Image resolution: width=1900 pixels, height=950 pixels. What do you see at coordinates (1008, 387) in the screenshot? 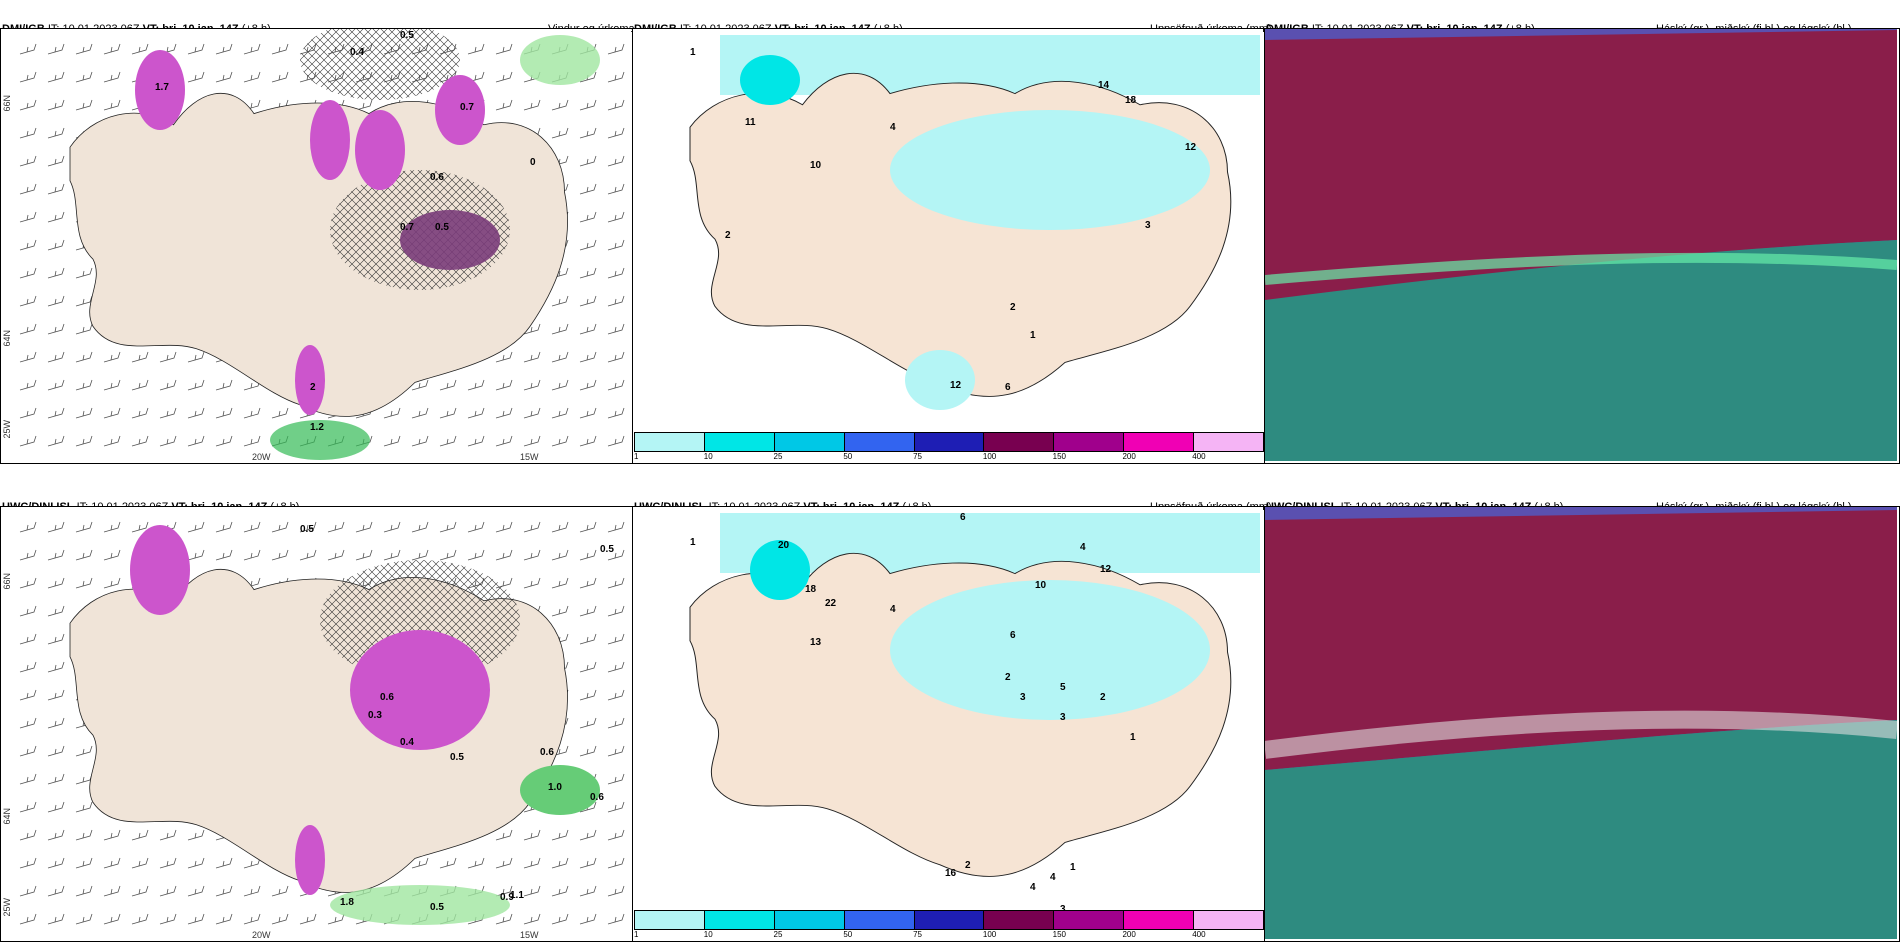
I see `value-label: 6` at bounding box center [1008, 387].